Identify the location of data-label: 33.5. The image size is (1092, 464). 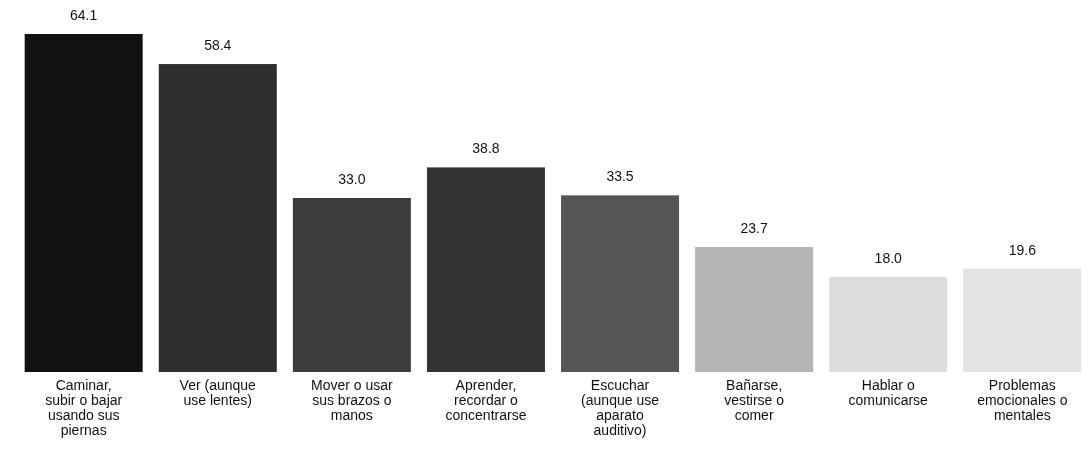
(620, 176).